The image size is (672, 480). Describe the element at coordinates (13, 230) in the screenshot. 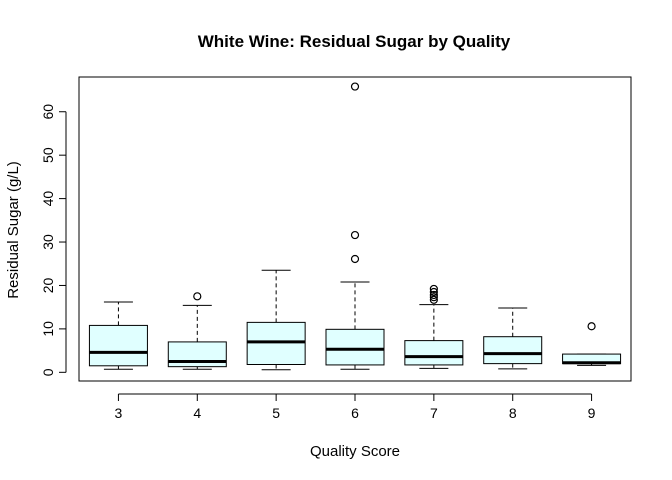

I see `y-axis-label: Residual Sugar (g/L)` at that location.